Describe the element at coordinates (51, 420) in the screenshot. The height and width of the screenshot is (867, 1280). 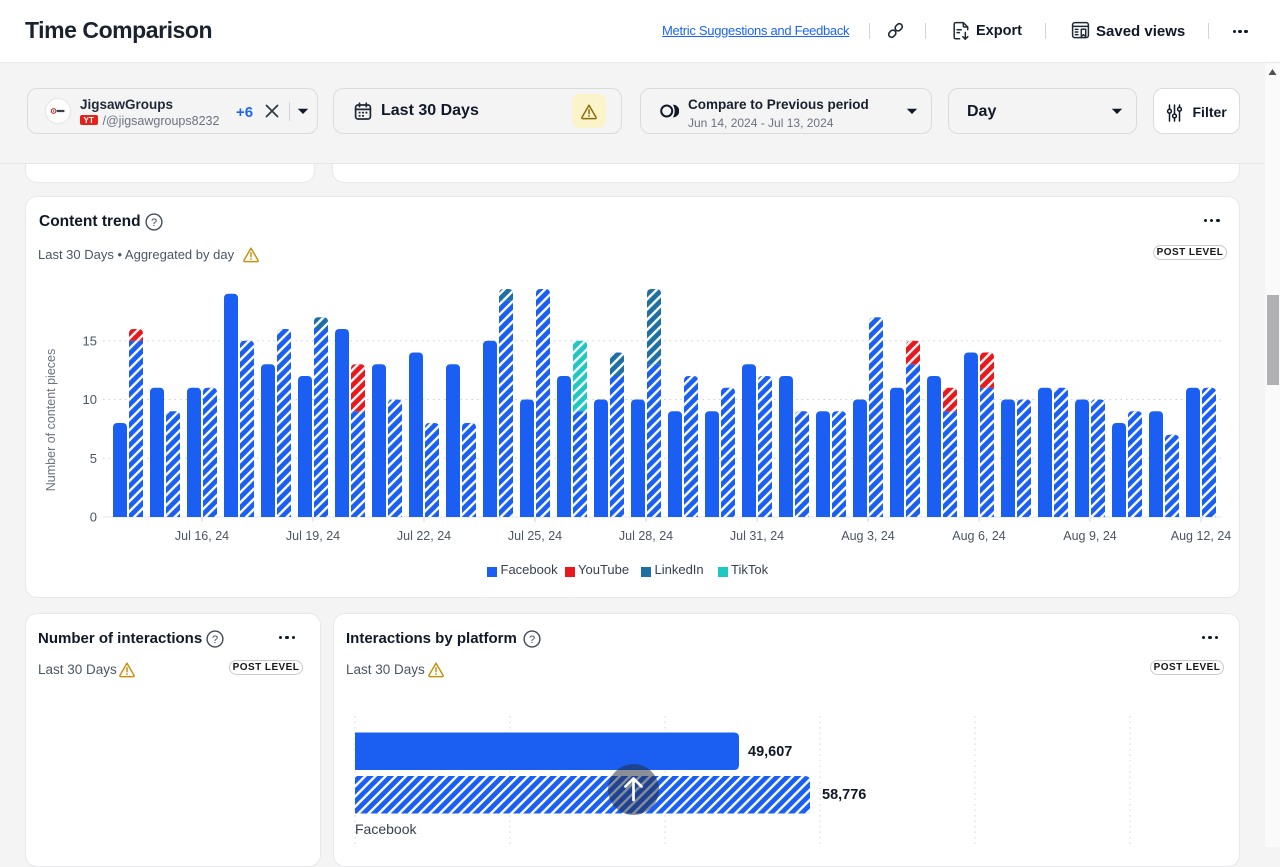
I see `svg-text: Number of content pieces` at that location.